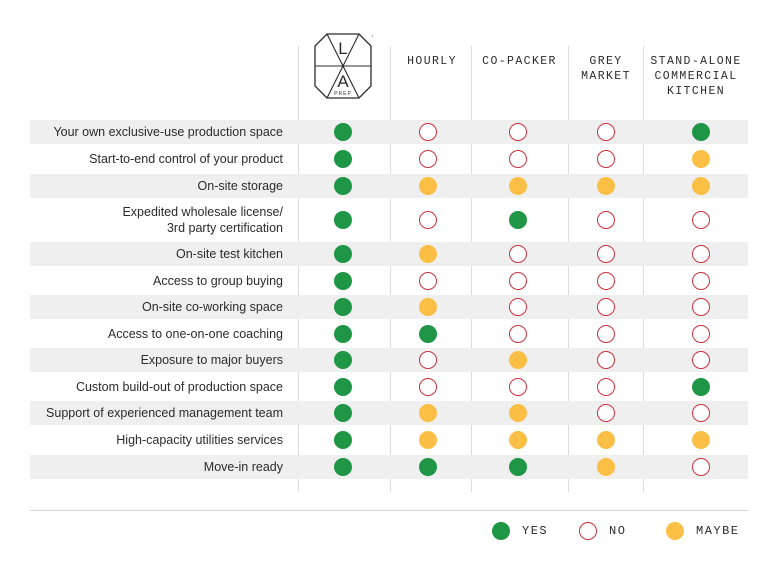 This screenshot has width=778, height=561. Describe the element at coordinates (606, 76) in the screenshot. I see `column-header-line: MARKET` at that location.